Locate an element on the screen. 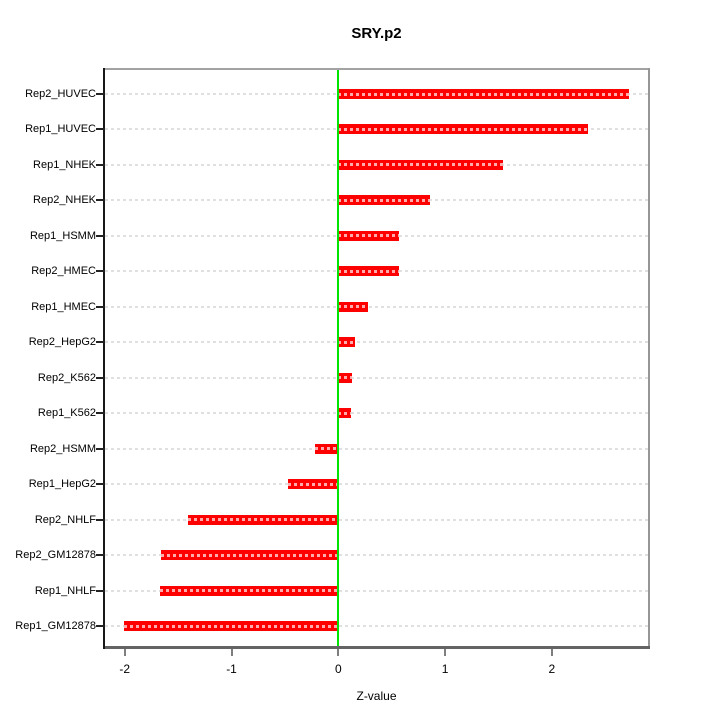 The image size is (720, 720). y-axis-label: Rep1_HSMM is located at coordinates (62, 235).